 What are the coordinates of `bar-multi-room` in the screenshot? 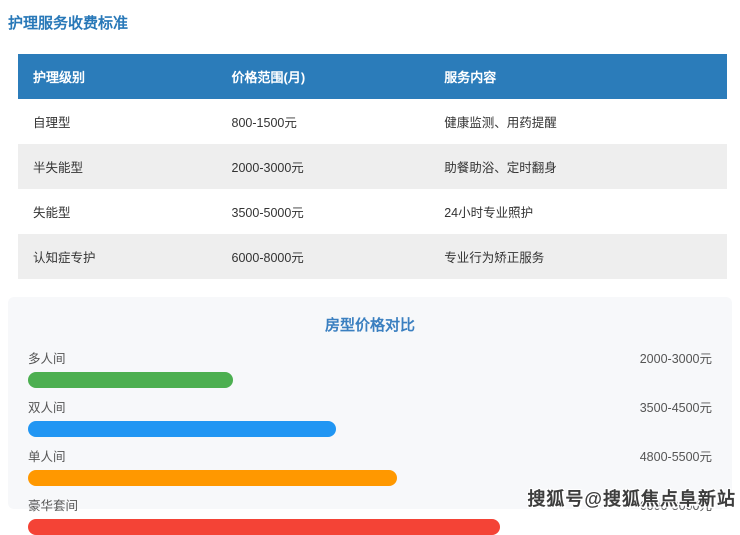 It's located at (131, 380).